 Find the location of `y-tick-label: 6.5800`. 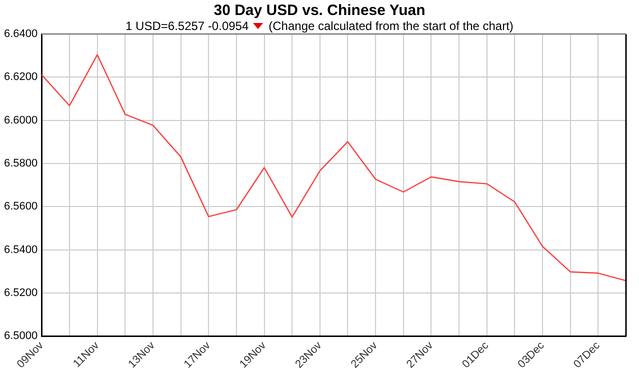

y-tick-label: 6.5800 is located at coordinates (21, 164).